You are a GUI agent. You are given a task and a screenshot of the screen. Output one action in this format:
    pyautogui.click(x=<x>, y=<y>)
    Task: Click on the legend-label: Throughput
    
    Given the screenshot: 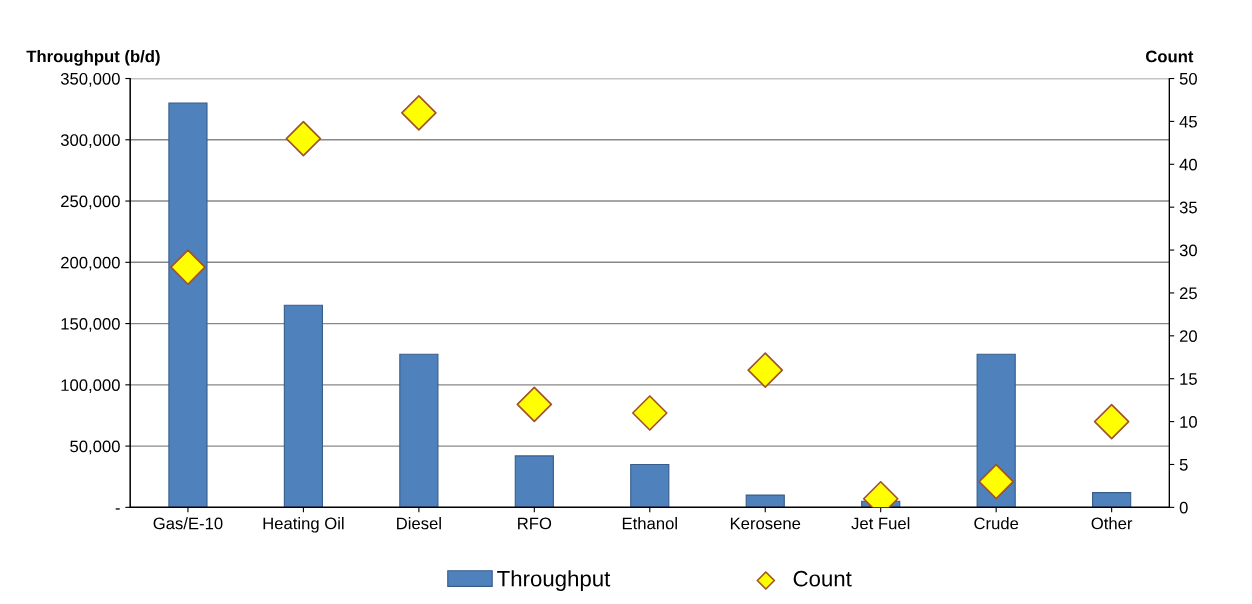 What is the action you would take?
    pyautogui.click(x=554, y=580)
    